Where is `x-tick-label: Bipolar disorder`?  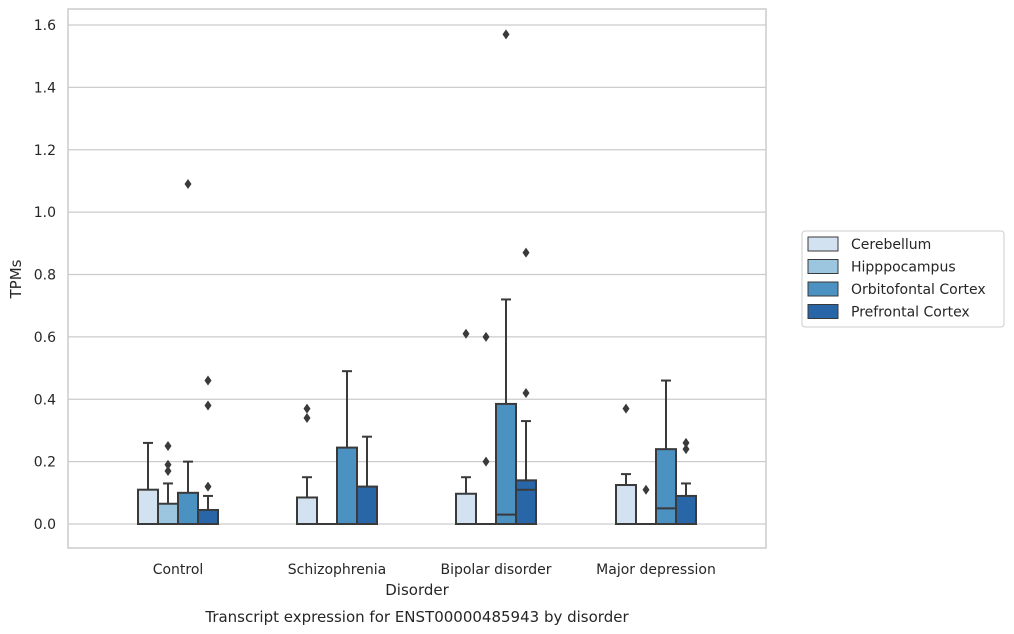
x-tick-label: Bipolar disorder is located at coordinates (495, 570).